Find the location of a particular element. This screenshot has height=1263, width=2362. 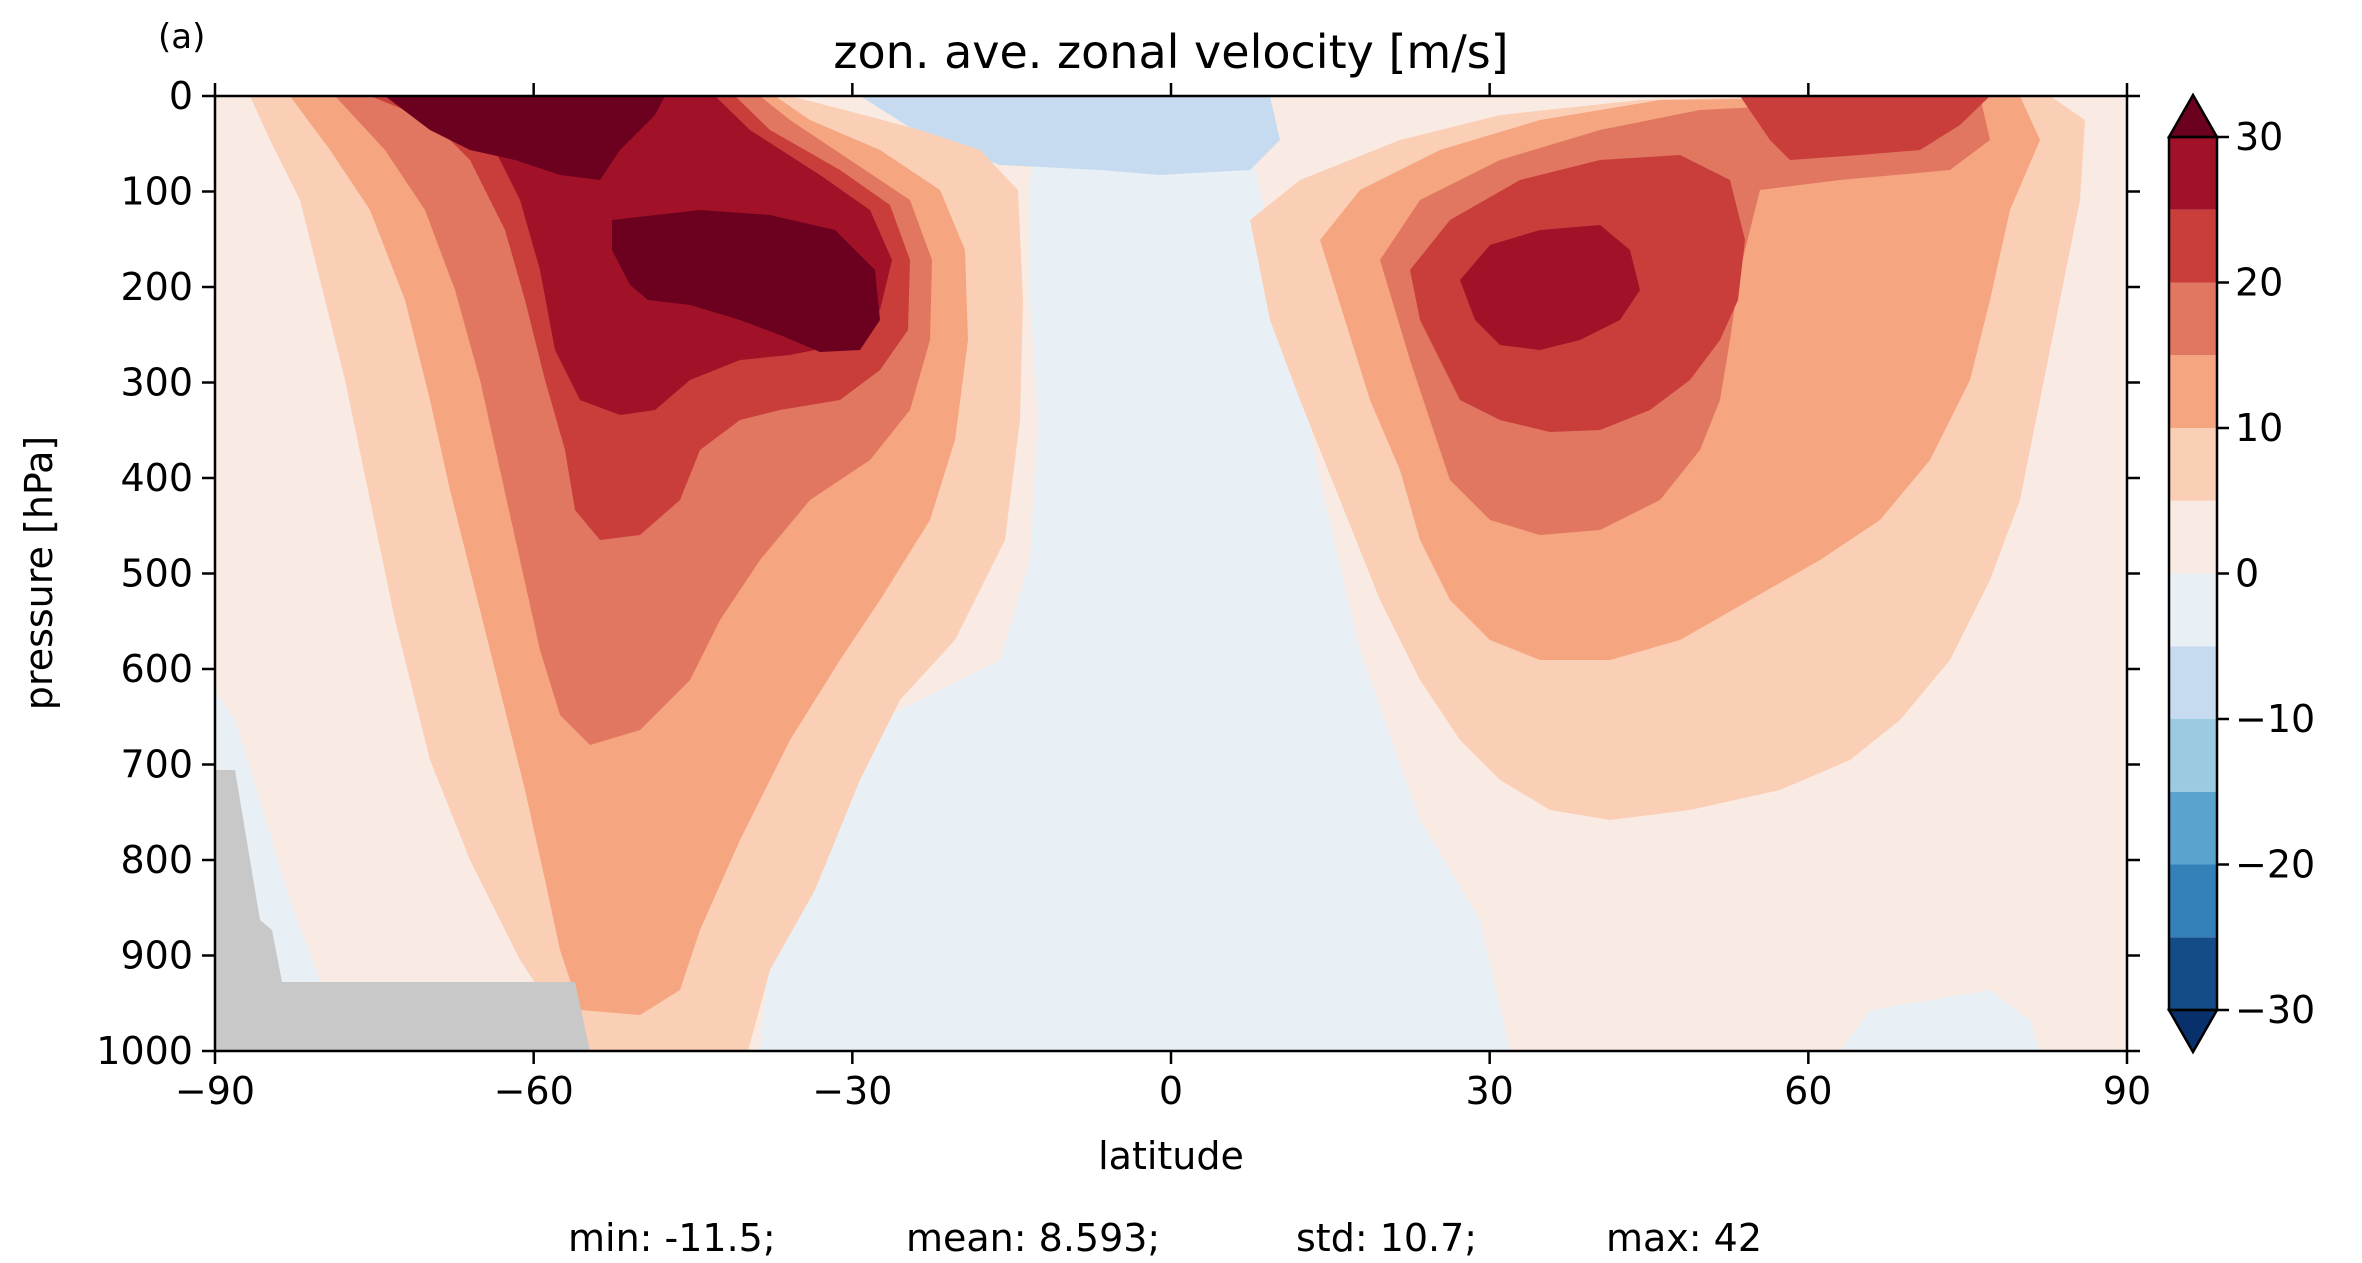

colorbar: 30 20 10 0 −10 −20 −30 is located at coordinates (2240, 573).